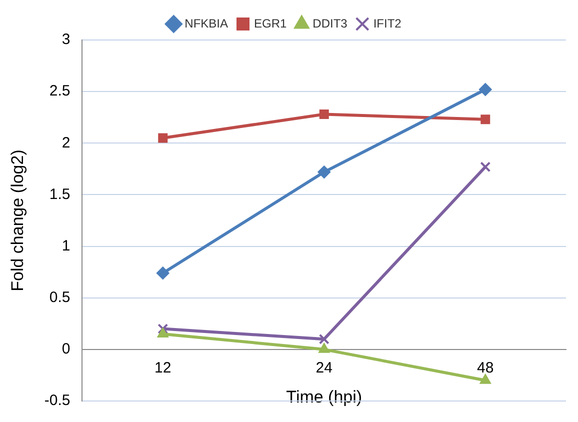  Describe the element at coordinates (485, 368) in the screenshot. I see `x-tick-label: 48` at that location.